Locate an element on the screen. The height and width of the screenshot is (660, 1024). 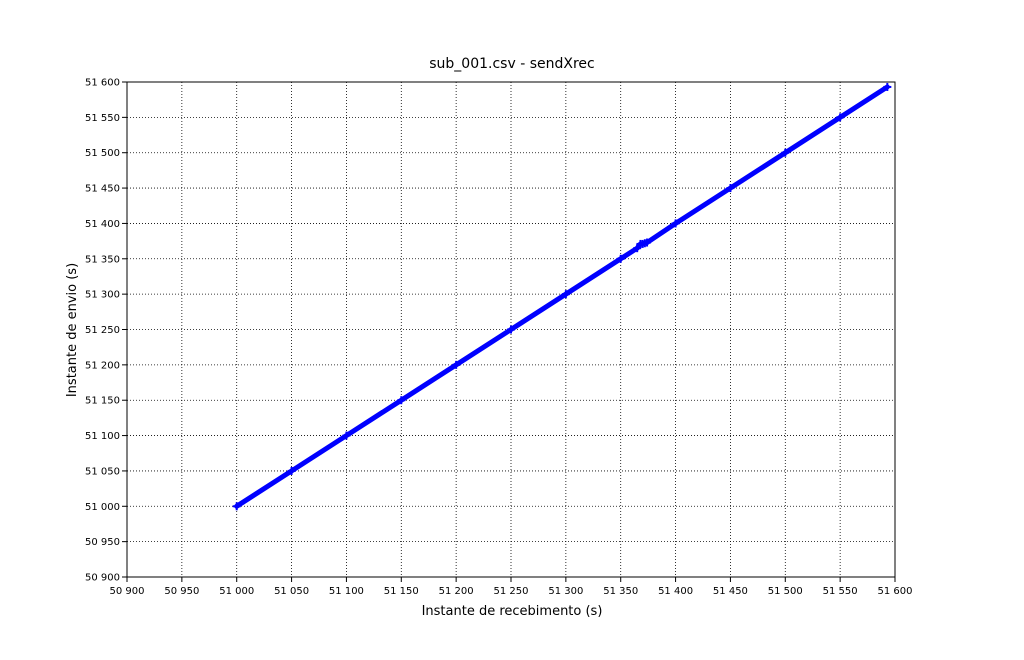
x-tick-label: 51 300 is located at coordinates (565, 591).